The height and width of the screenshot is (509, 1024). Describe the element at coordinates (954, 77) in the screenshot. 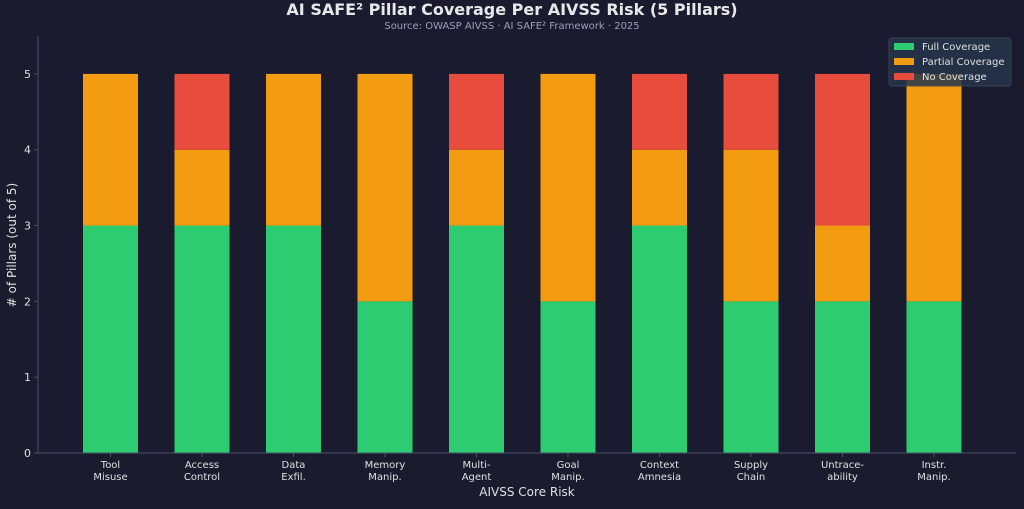

I see `legend-label: No Coverage` at that location.